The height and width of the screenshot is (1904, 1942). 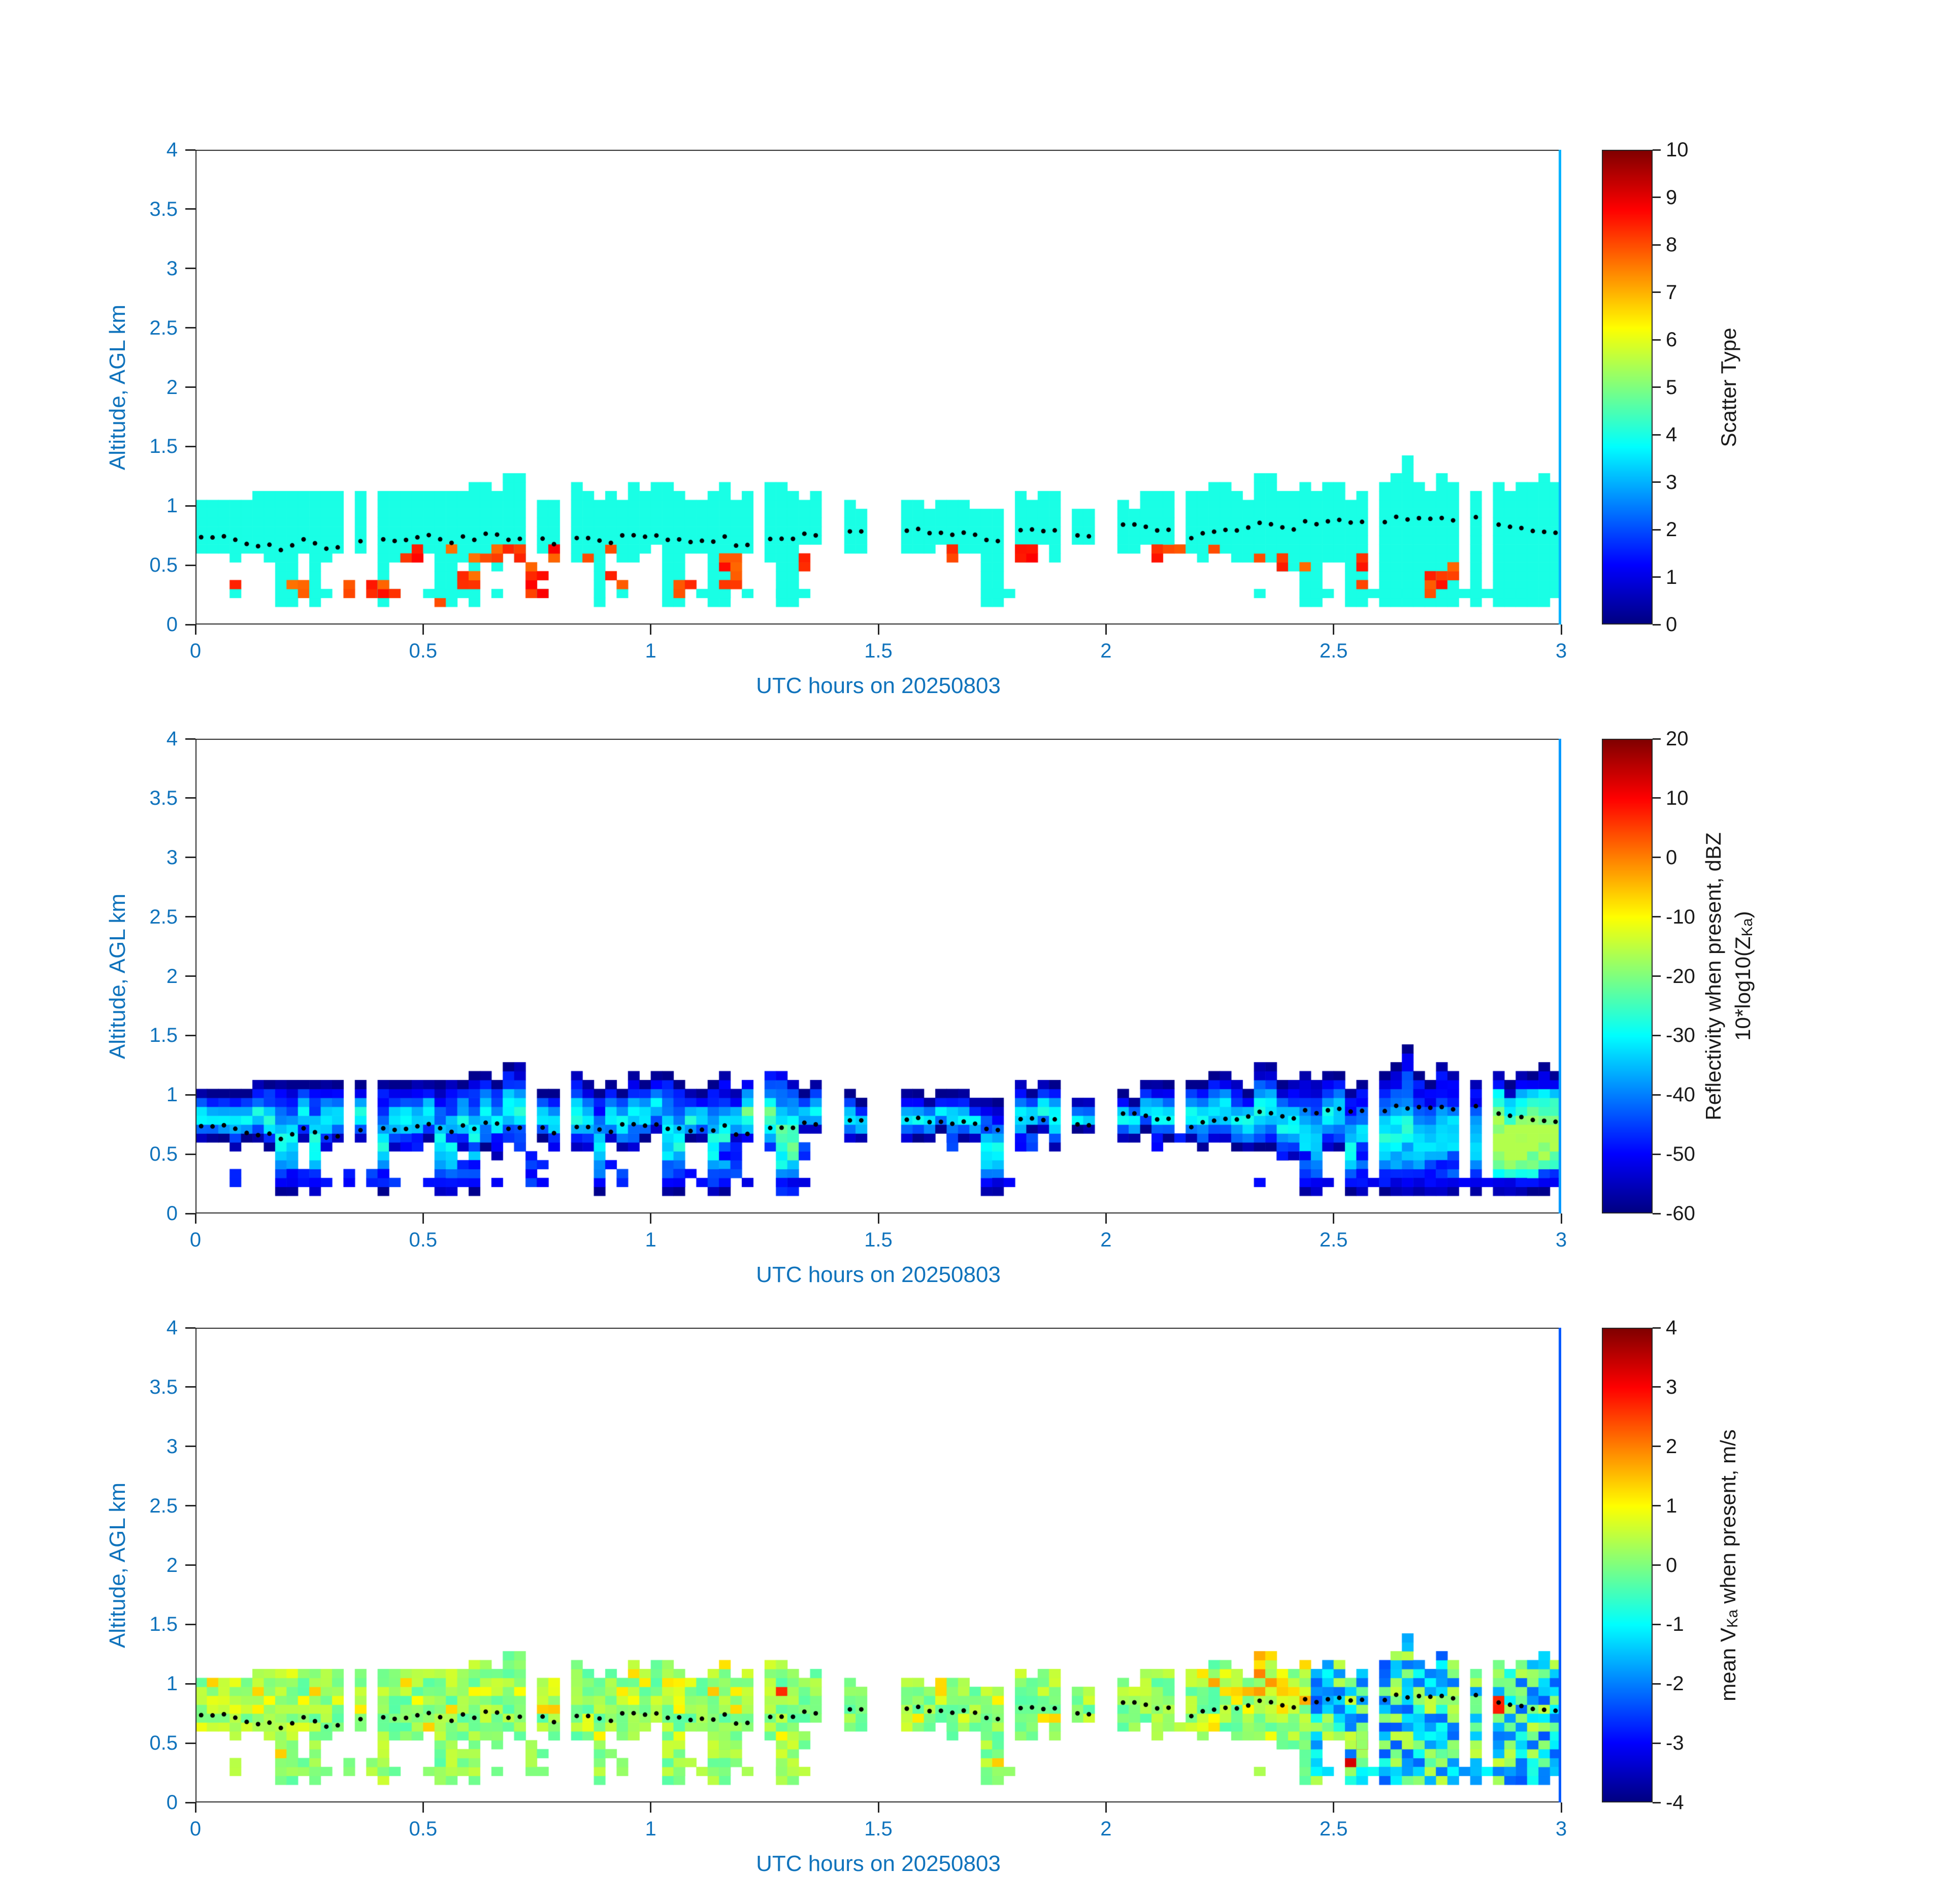 What do you see at coordinates (1671, 483) in the screenshot?
I see `colorbar-tick-label: 3` at bounding box center [1671, 483].